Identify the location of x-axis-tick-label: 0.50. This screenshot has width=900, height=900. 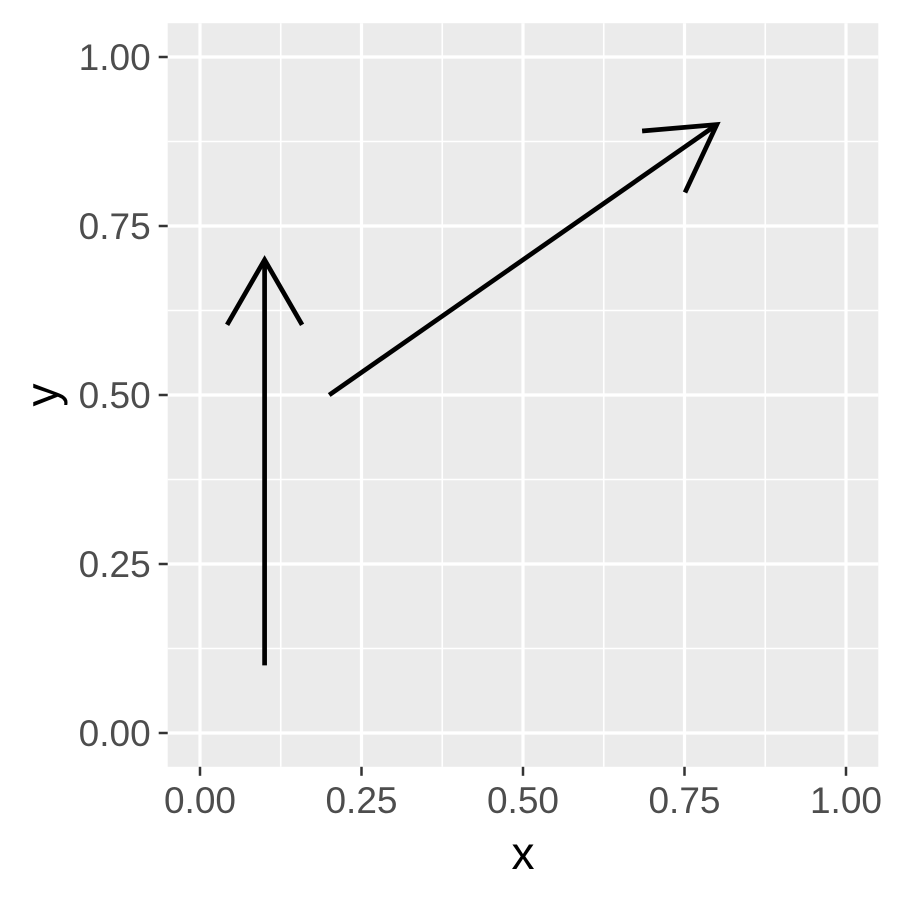
(523, 800).